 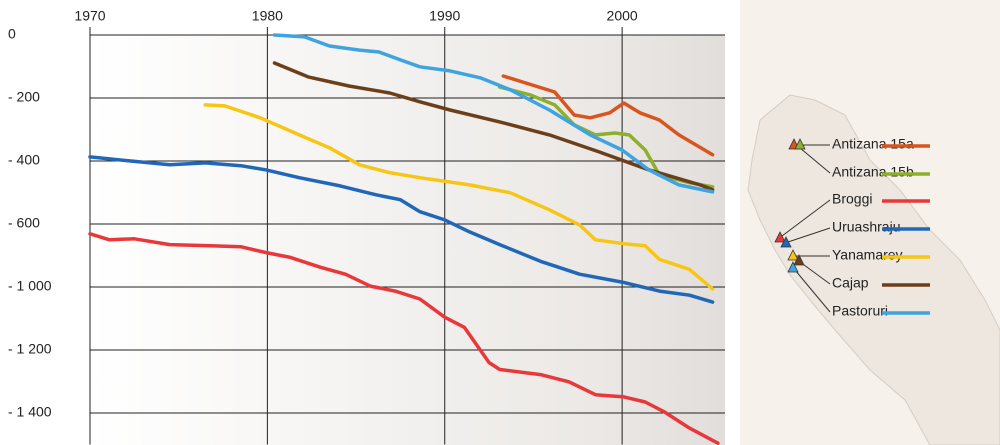 What do you see at coordinates (850, 283) in the screenshot?
I see `legend-label: Cajap` at bounding box center [850, 283].